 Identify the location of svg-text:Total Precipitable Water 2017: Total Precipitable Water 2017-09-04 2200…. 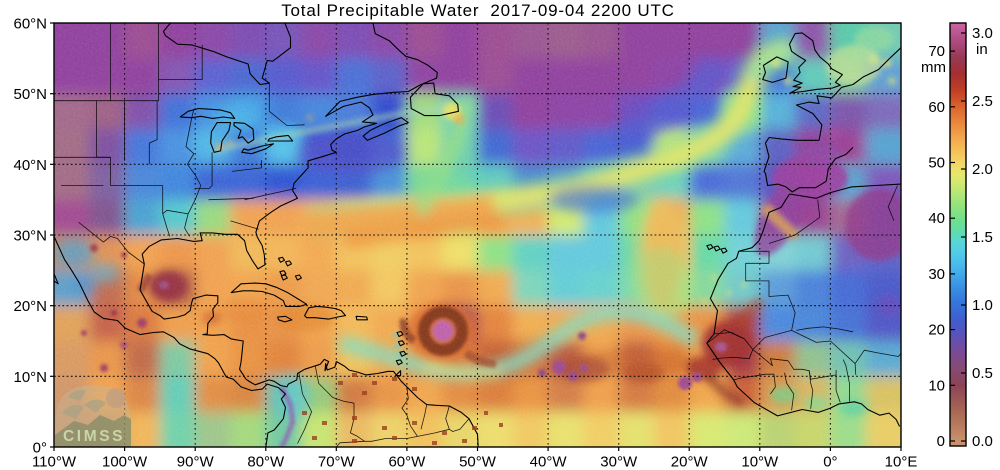
(478, 10).